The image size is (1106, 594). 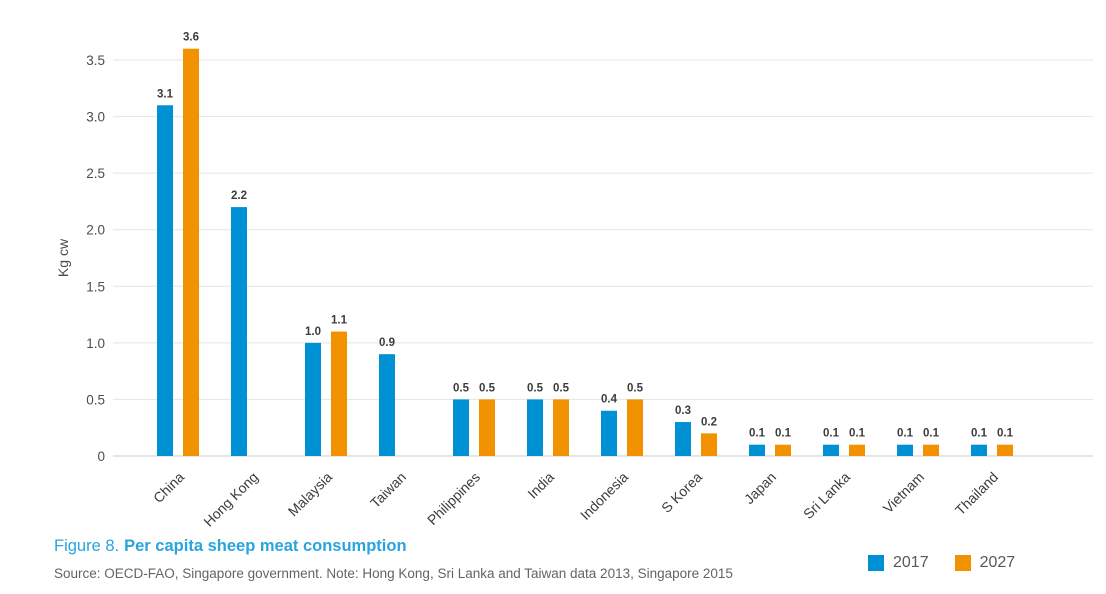 I want to click on bar-2017-Thailand, so click(x=979, y=450).